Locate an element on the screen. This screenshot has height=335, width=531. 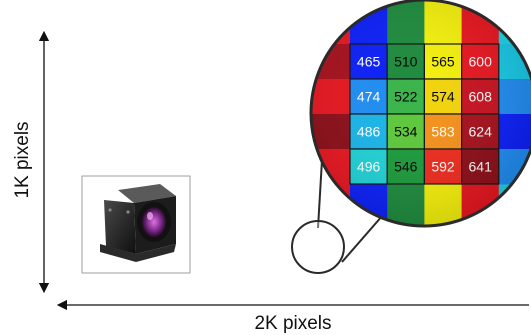
camera-photo is located at coordinates (136, 224).